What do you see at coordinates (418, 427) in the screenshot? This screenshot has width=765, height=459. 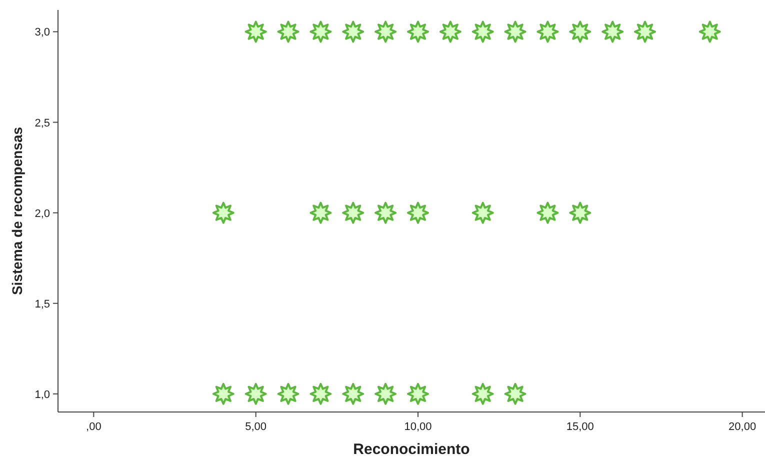 I see `x-tick-label: 10,00` at bounding box center [418, 427].